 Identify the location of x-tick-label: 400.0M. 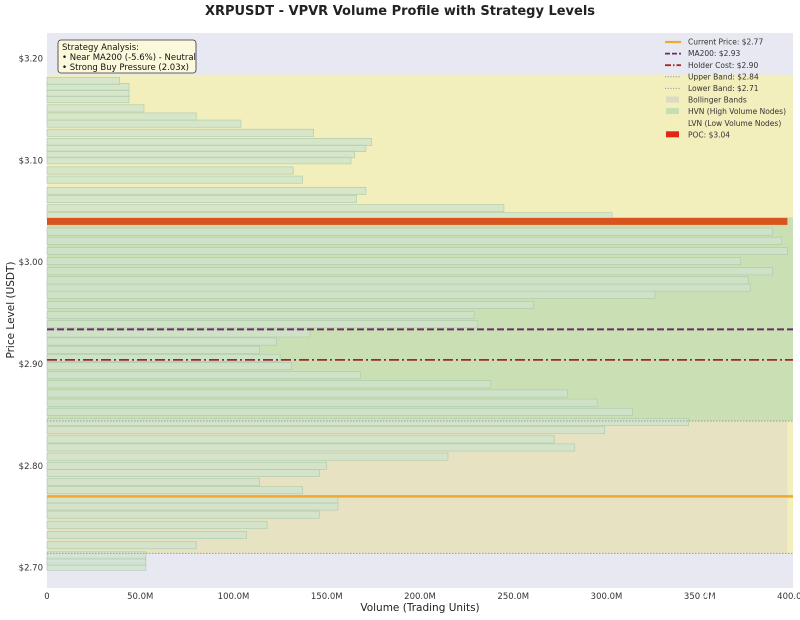
(788, 597).